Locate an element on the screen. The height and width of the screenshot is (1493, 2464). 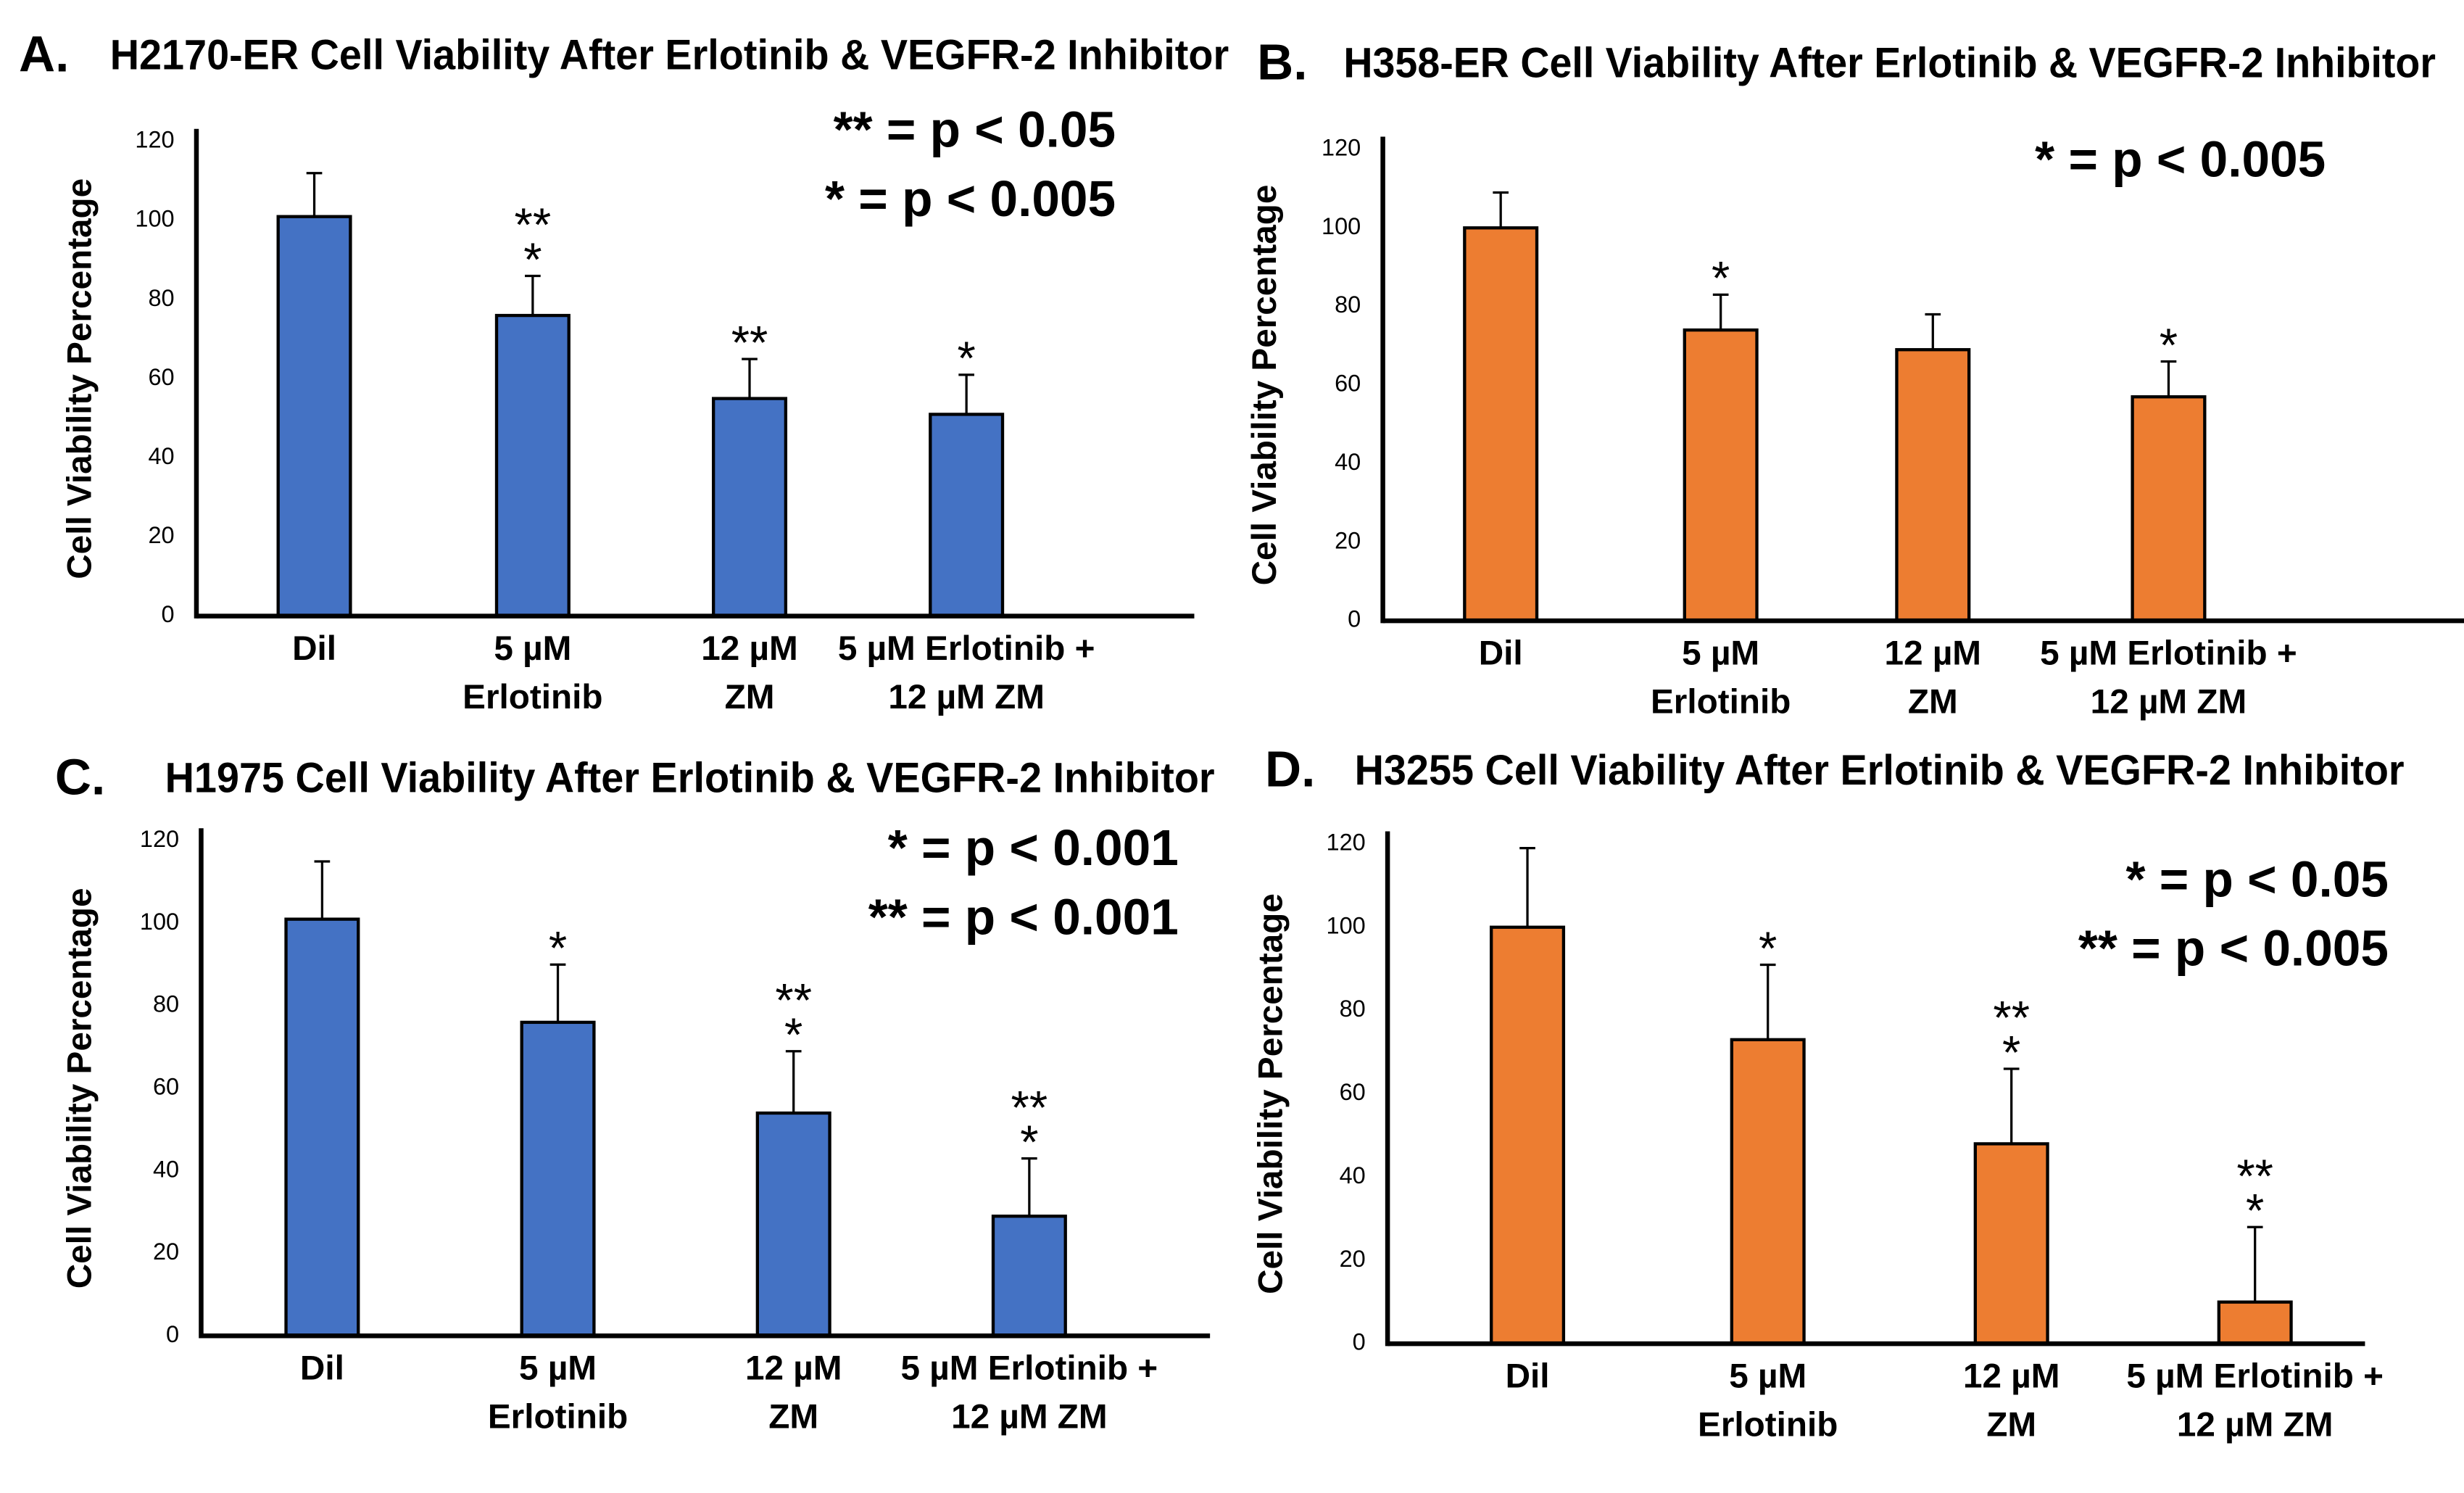
annotation: * = p < 0.001 is located at coordinates (1034, 847).